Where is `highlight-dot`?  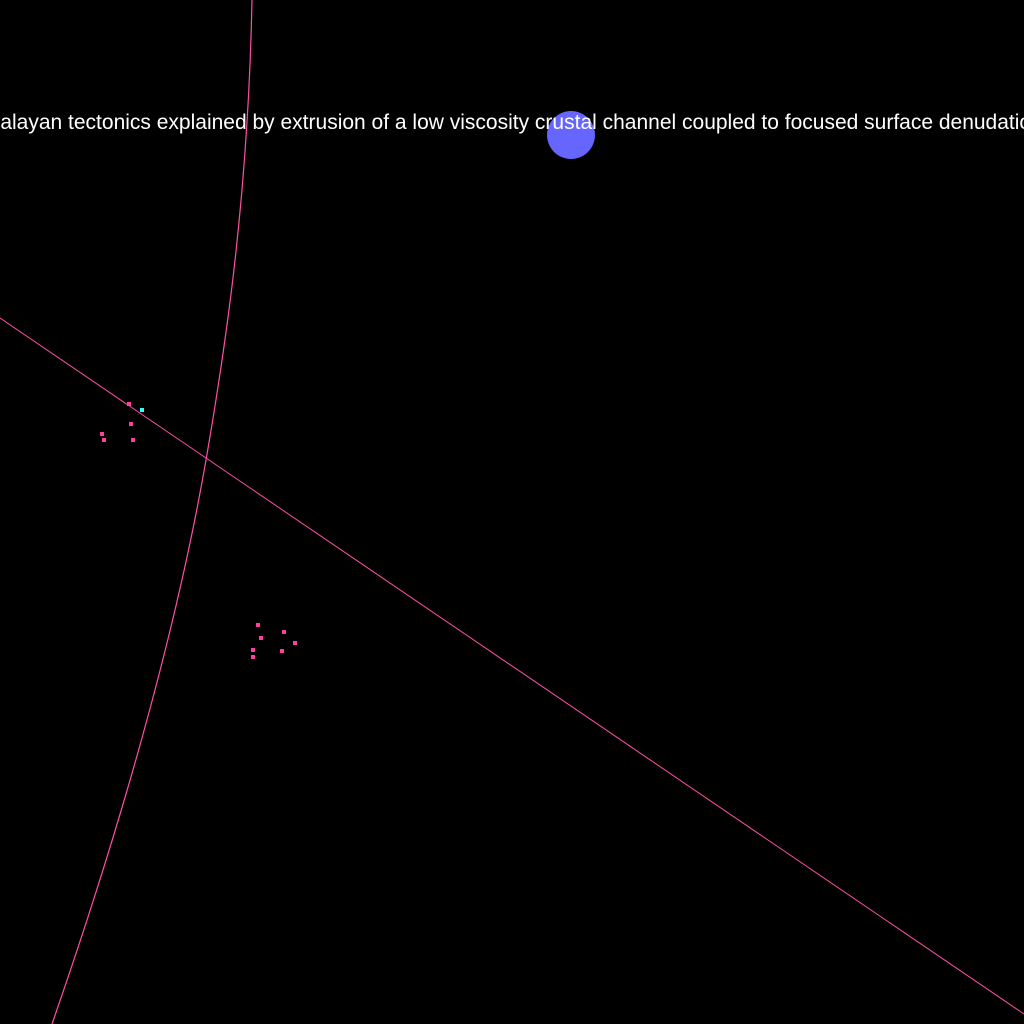 highlight-dot is located at coordinates (142, 410).